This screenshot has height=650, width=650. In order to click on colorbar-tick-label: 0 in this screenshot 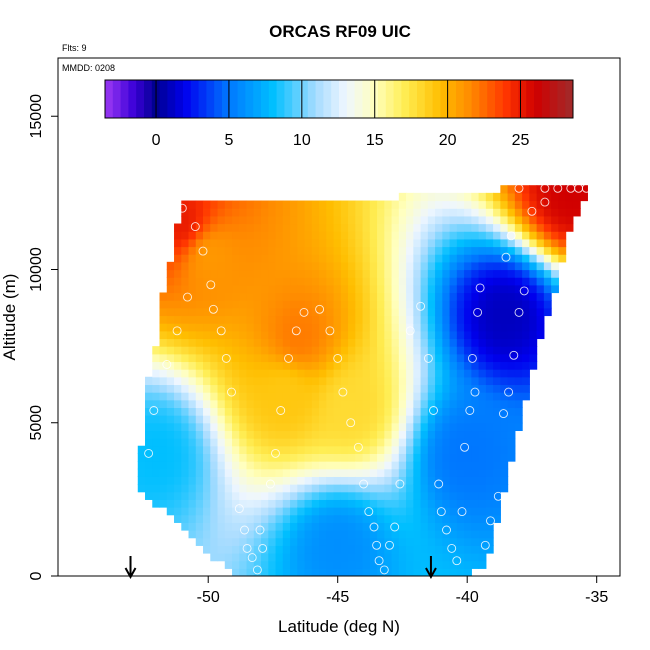, I will do `click(156, 140)`.